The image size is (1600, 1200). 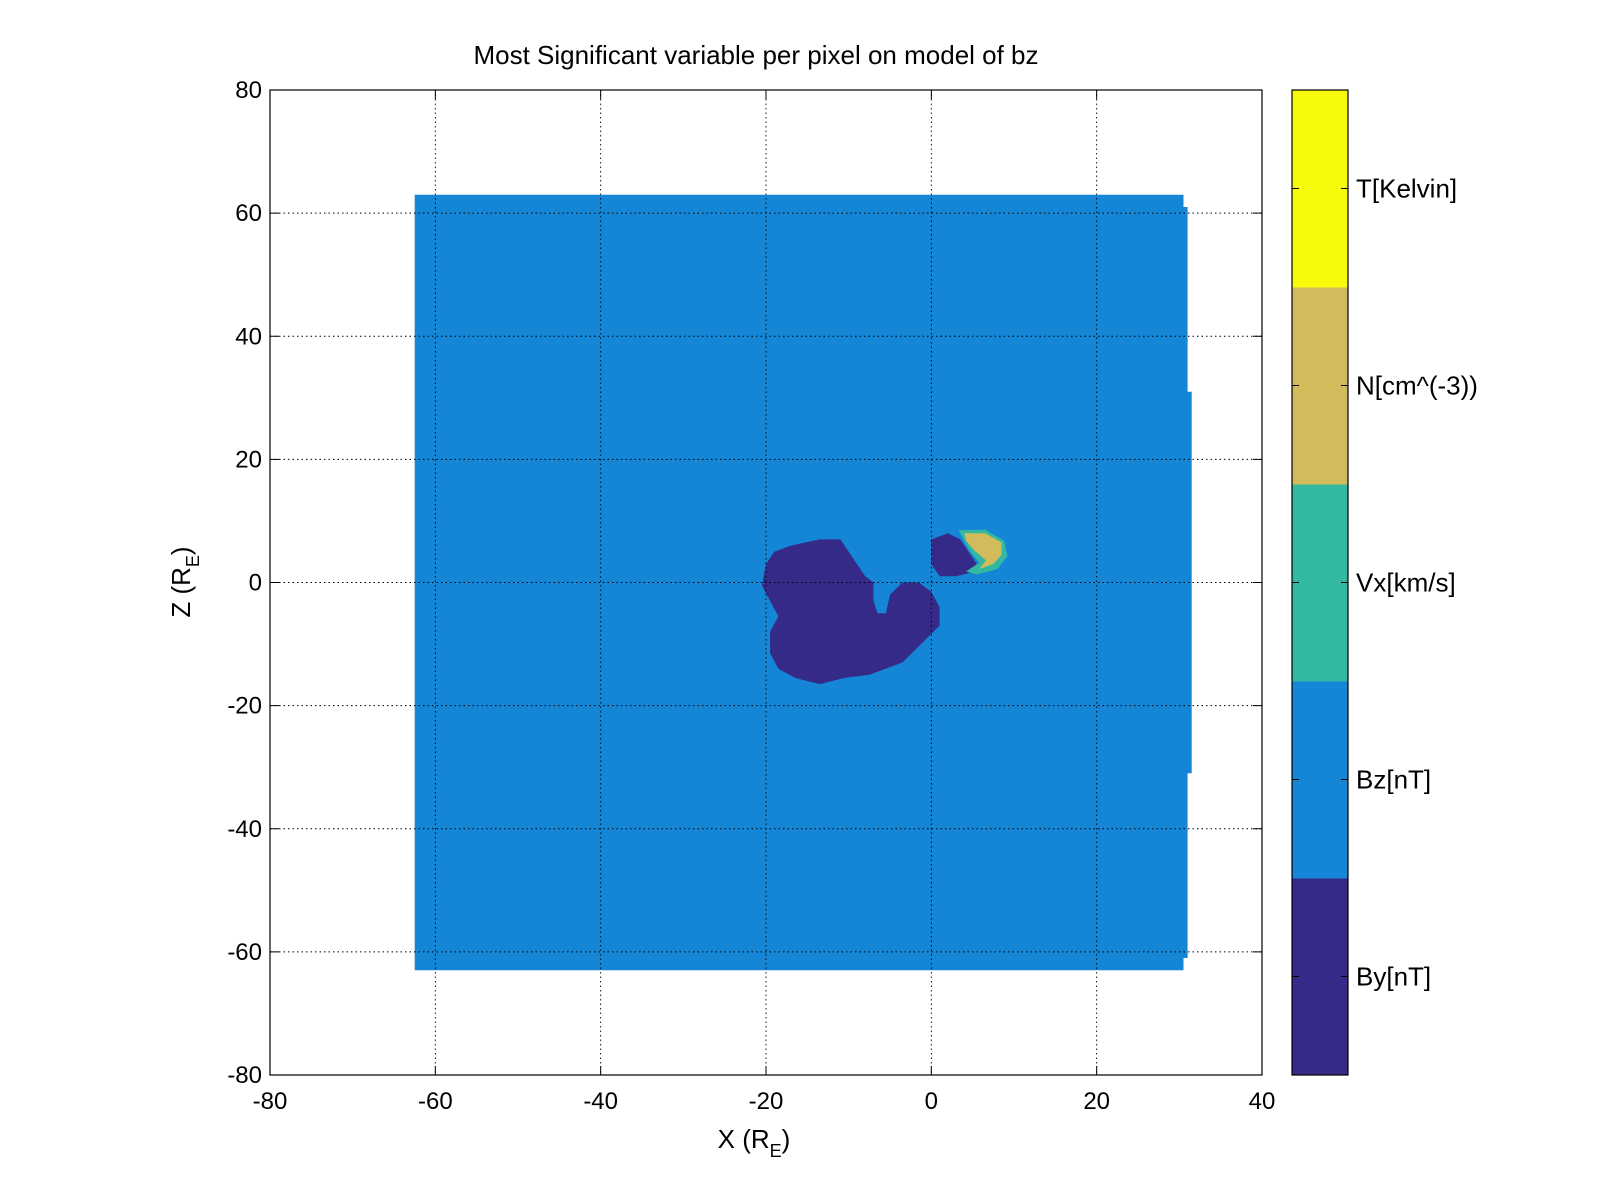 What do you see at coordinates (244, 1075) in the screenshot?
I see `y-tick-label: -80` at bounding box center [244, 1075].